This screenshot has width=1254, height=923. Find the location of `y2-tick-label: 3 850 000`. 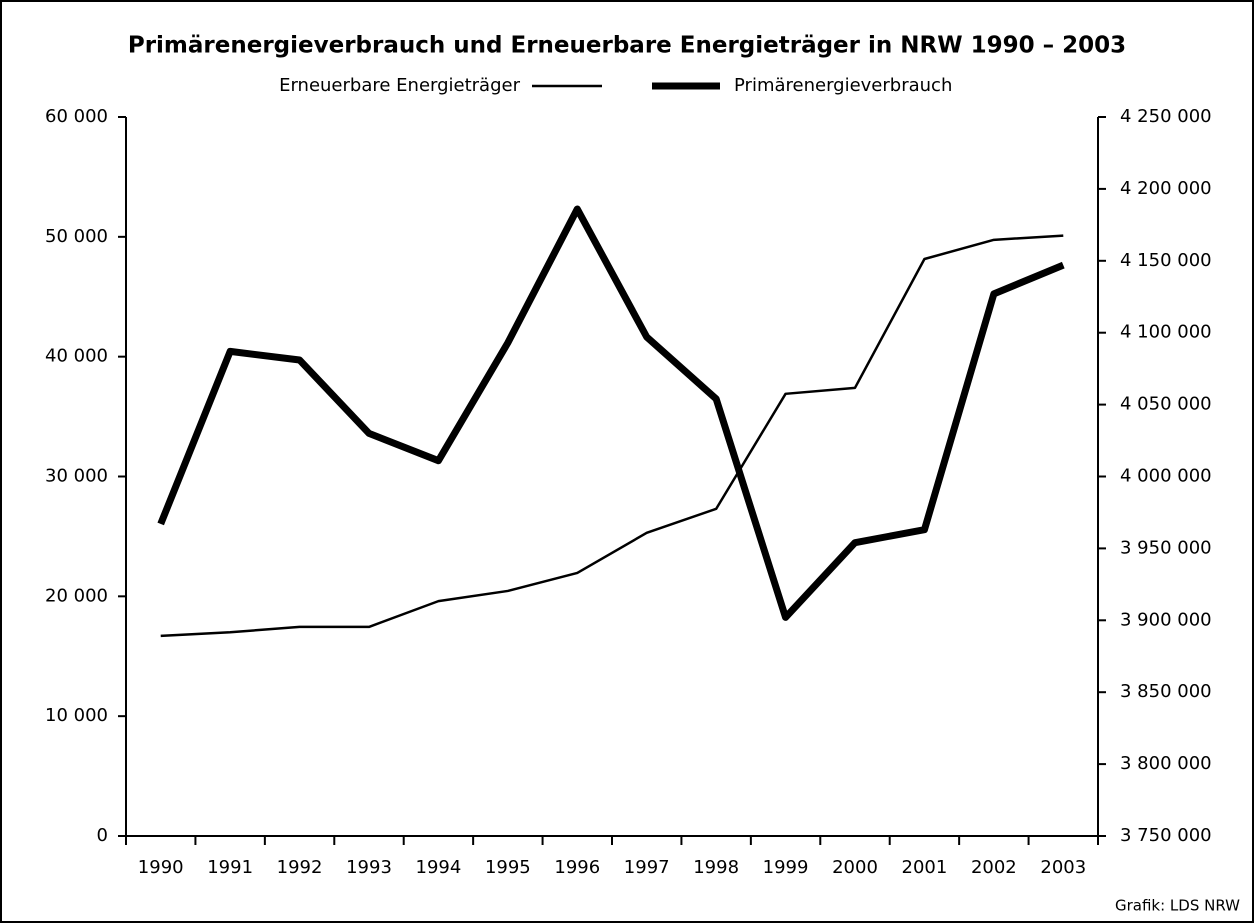

y2-tick-label: 3 850 000 is located at coordinates (1166, 691).